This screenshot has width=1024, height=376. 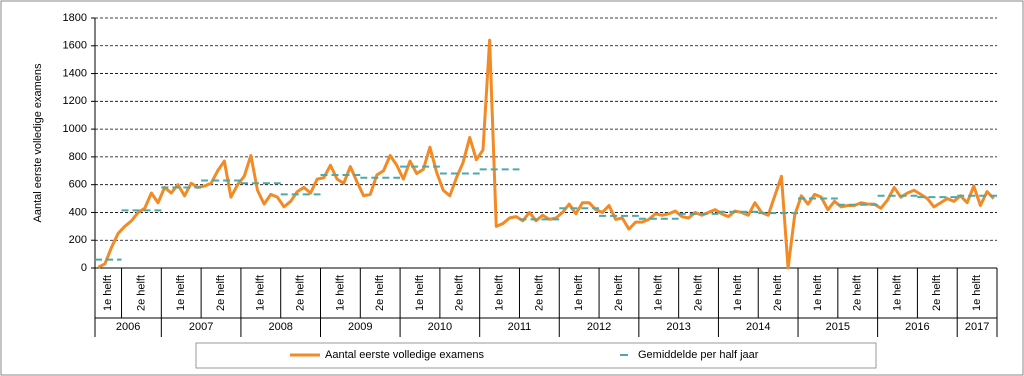 What do you see at coordinates (360, 327) in the screenshot?
I see `year-label: 2009` at bounding box center [360, 327].